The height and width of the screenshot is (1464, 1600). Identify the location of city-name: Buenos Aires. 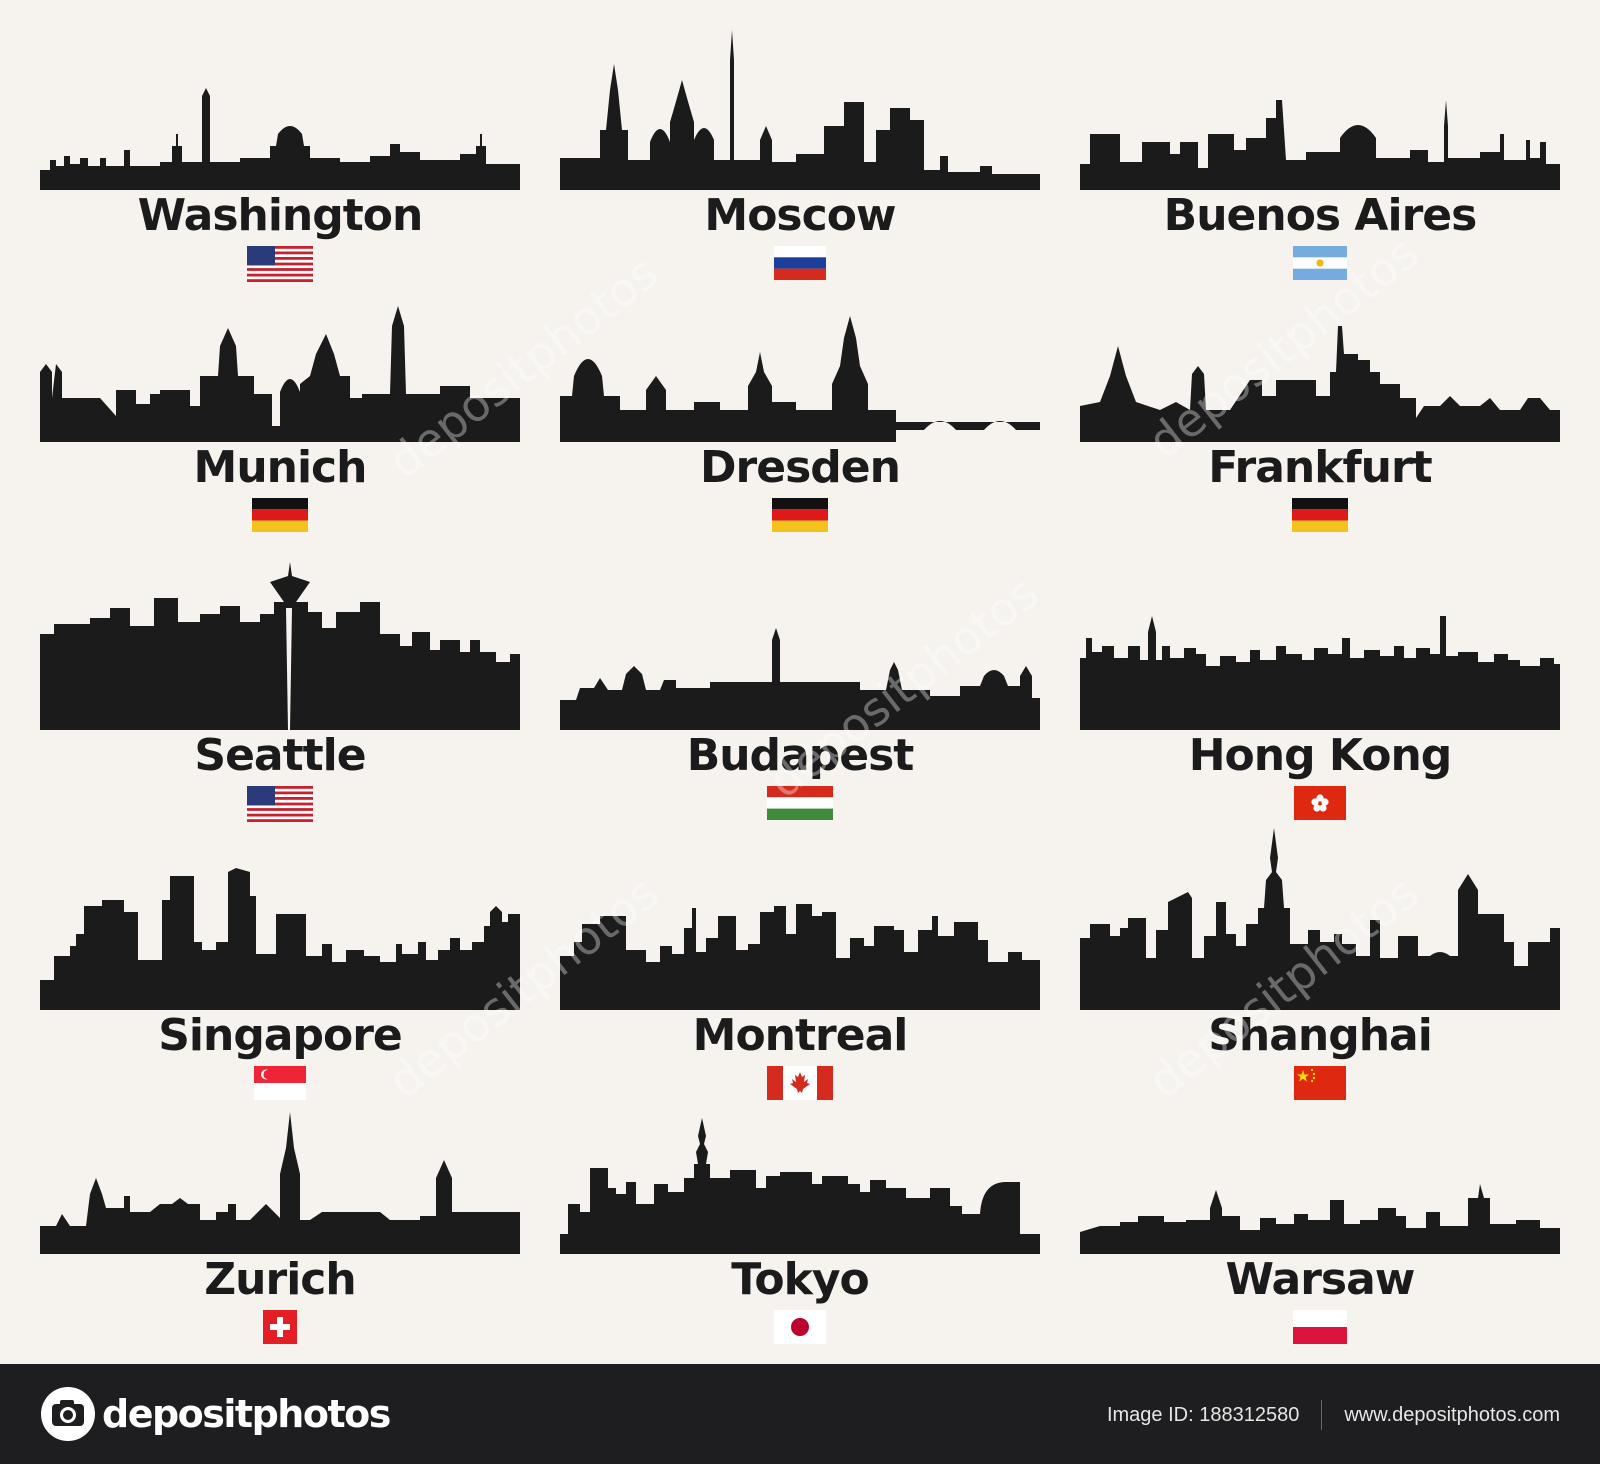
(1320, 215).